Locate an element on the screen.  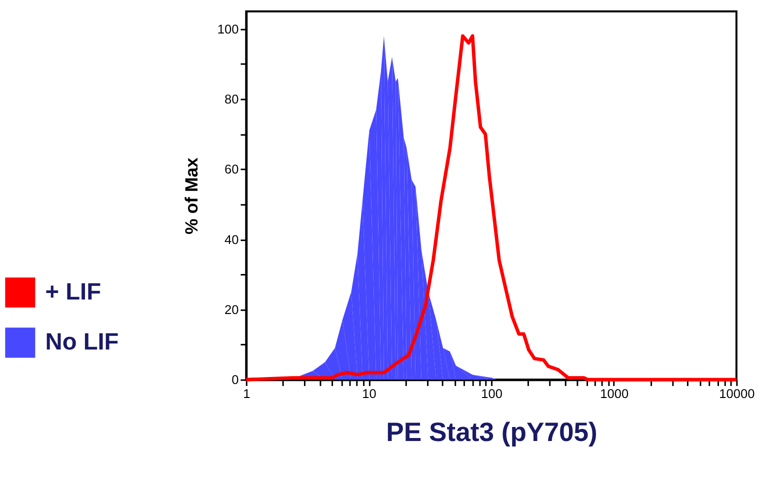
legend-label: No LIF is located at coordinates (82, 343).